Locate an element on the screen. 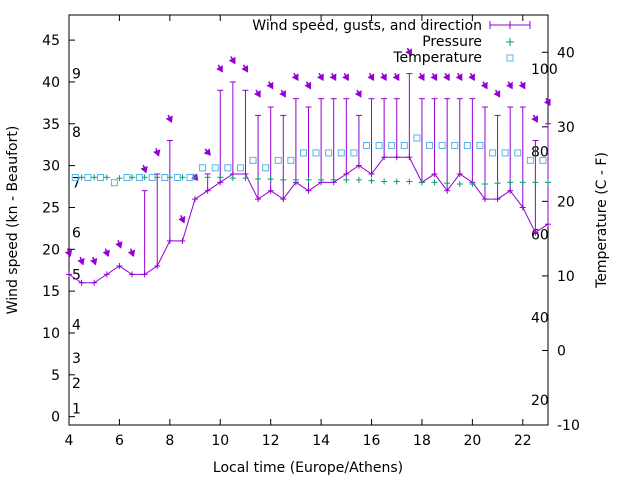 The height and width of the screenshot is (480, 640). y-tick-label: 30 is located at coordinates (51, 167).